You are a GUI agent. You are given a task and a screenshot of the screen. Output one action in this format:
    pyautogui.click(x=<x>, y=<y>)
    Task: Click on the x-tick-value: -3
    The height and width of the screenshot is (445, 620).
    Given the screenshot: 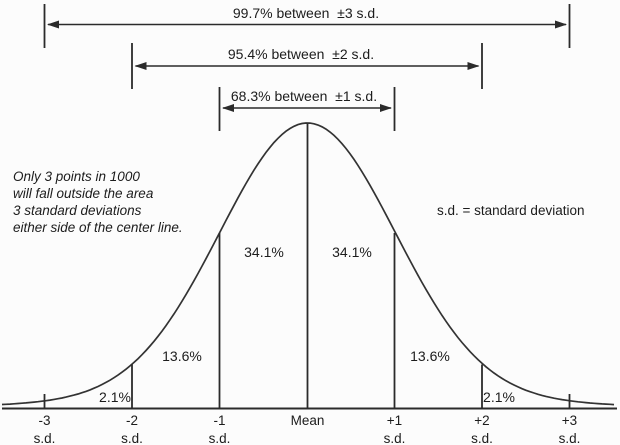 What is the action you would take?
    pyautogui.click(x=44, y=420)
    